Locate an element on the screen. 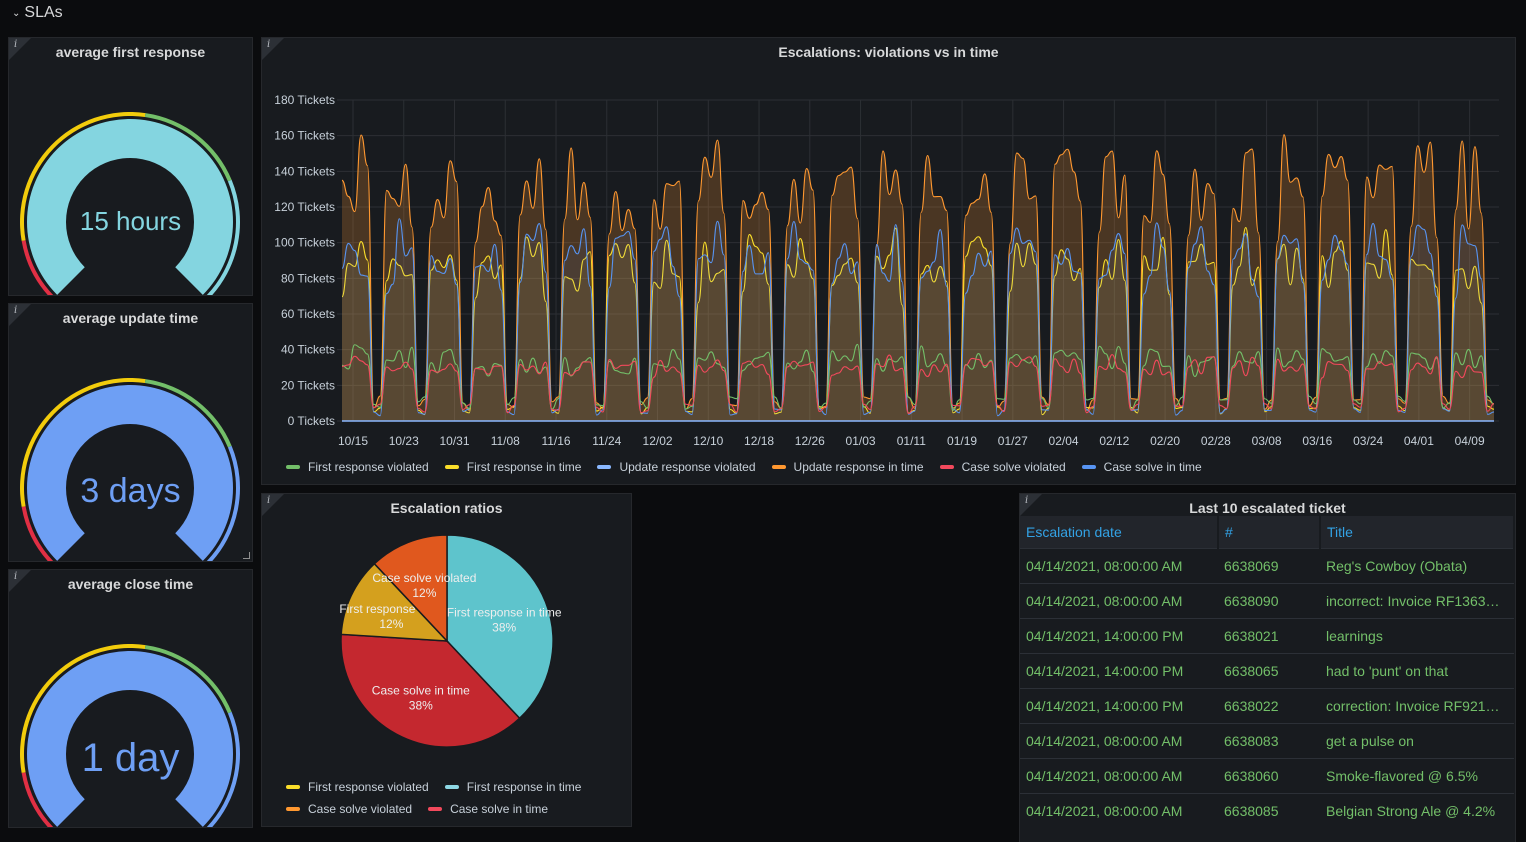  x-tick-label: 10/15 is located at coordinates (353, 441).